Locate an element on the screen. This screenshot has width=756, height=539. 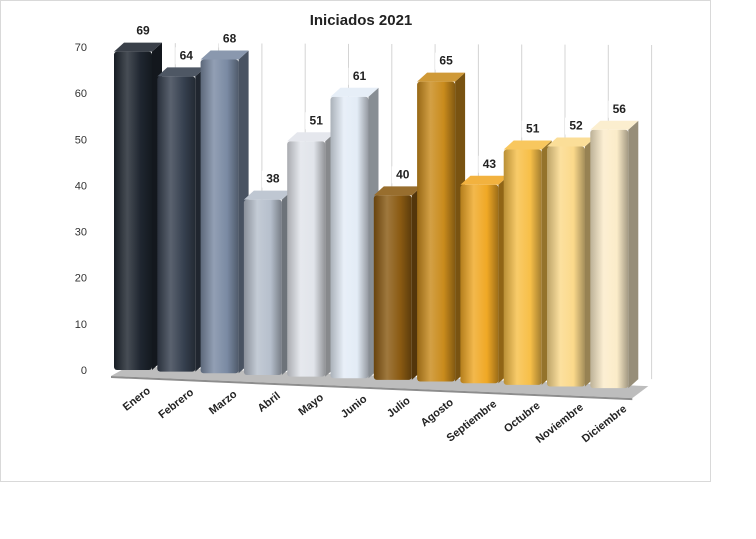
x-tick-label: Marzo is located at coordinates (223, 402).